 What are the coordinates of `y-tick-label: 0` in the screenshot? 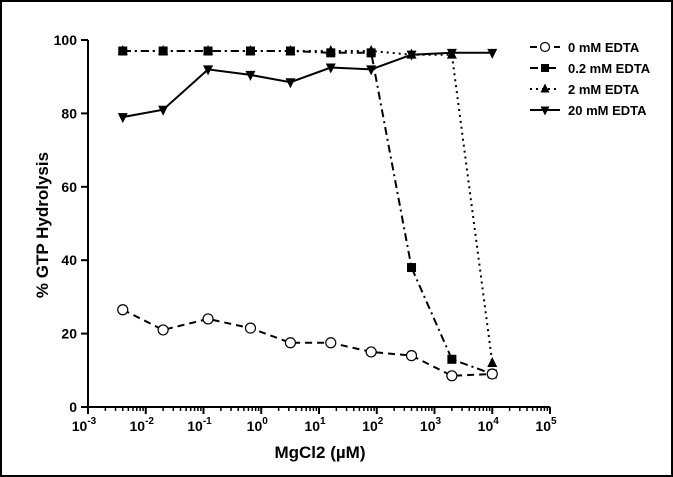 It's located at (73, 407).